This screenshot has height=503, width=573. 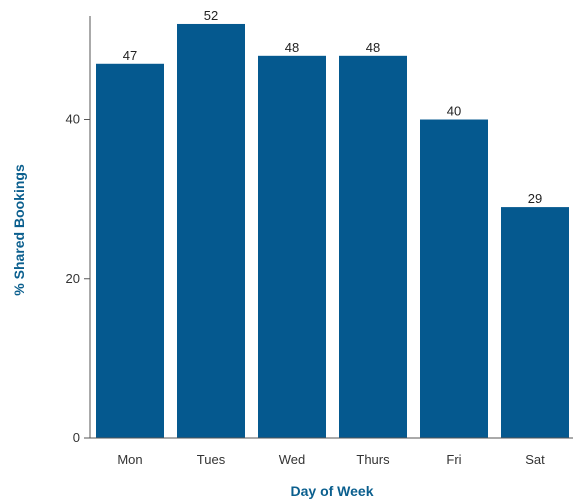 What do you see at coordinates (332, 491) in the screenshot?
I see `x-axis-title: Day of Week` at bounding box center [332, 491].